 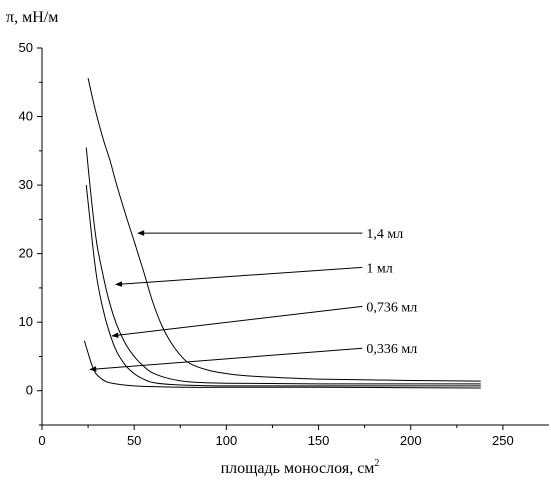 I want to click on x-tick-label-4: 200, so click(x=411, y=440).